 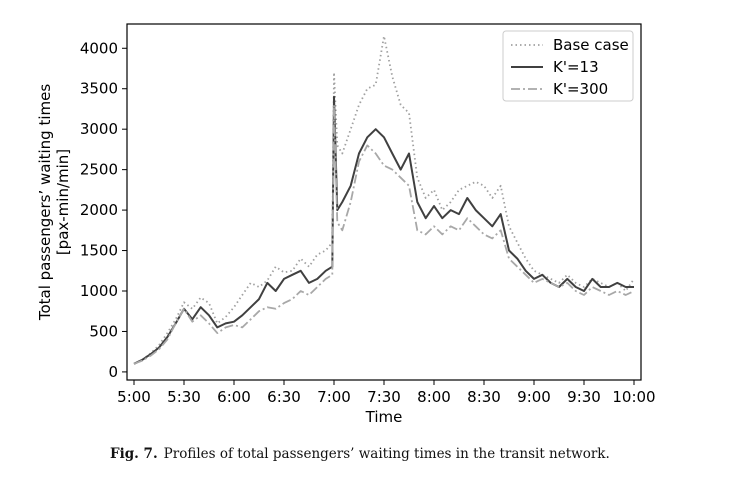 I want to click on x-tick-label: 5:00, so click(x=134, y=397).